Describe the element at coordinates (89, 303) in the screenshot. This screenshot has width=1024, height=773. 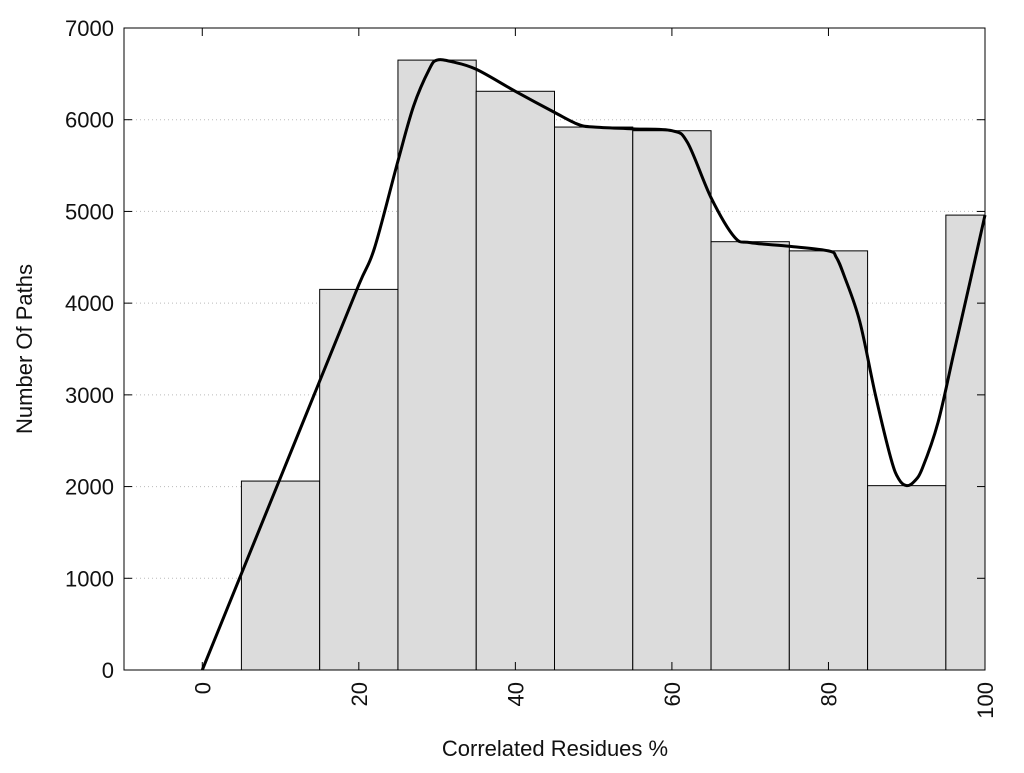
I see `y-tick-label: 4000` at that location.